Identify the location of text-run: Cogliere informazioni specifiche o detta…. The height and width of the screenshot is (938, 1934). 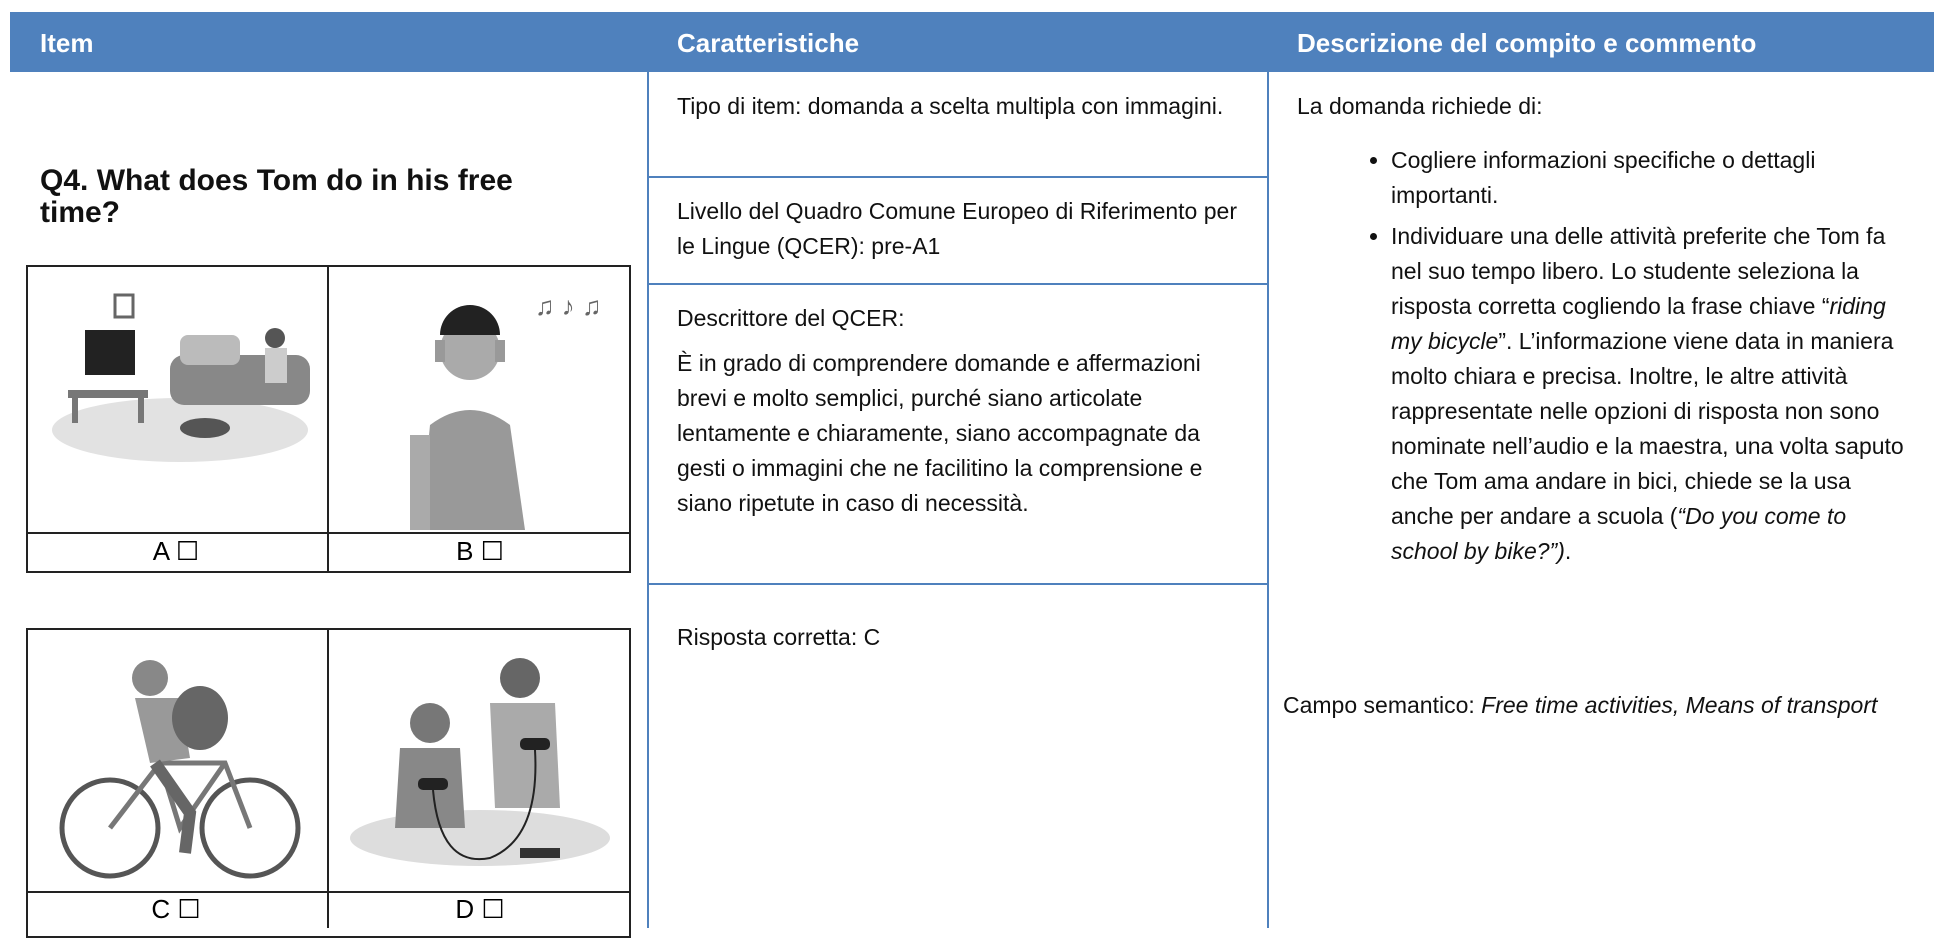
(1603, 177).